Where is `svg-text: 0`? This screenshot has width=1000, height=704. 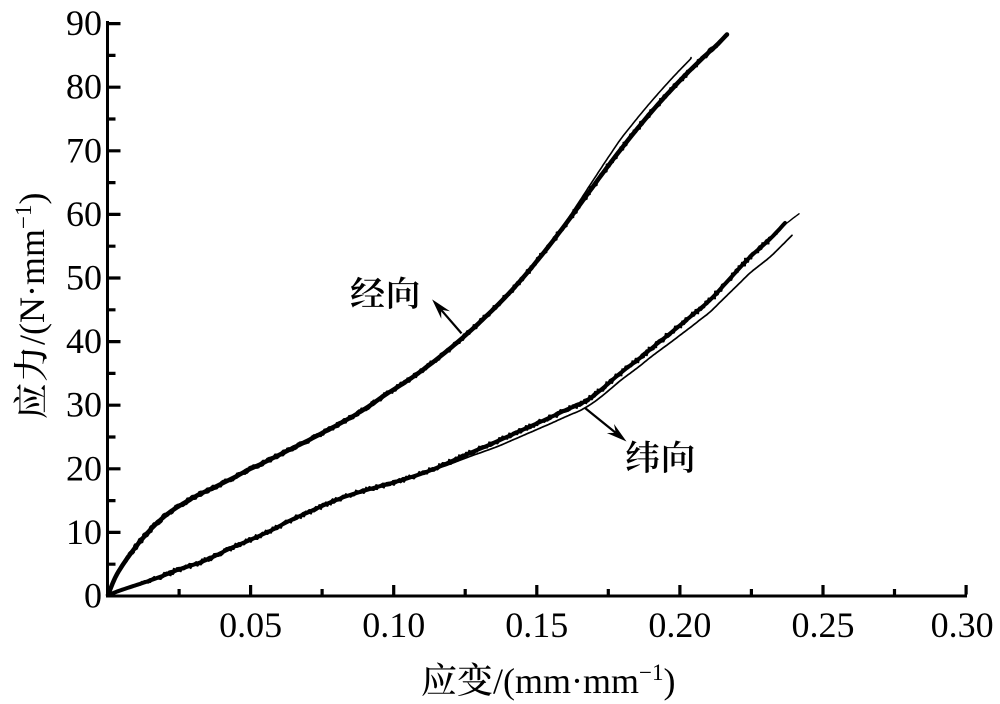
svg-text: 0 is located at coordinates (93, 596).